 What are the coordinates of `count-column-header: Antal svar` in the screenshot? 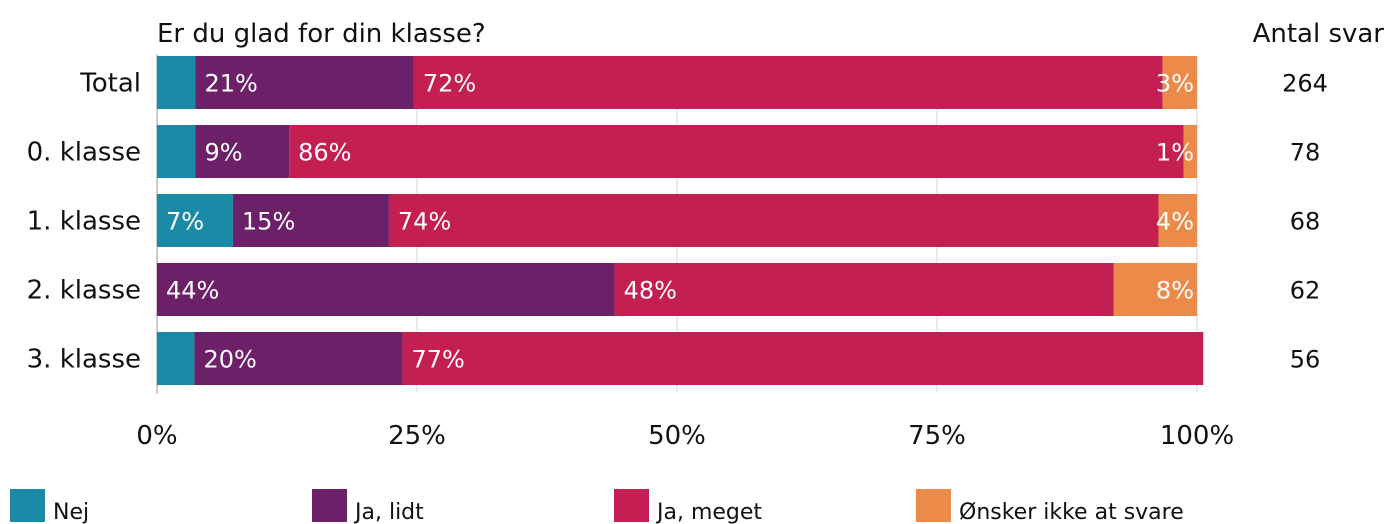 It's located at (1319, 34).